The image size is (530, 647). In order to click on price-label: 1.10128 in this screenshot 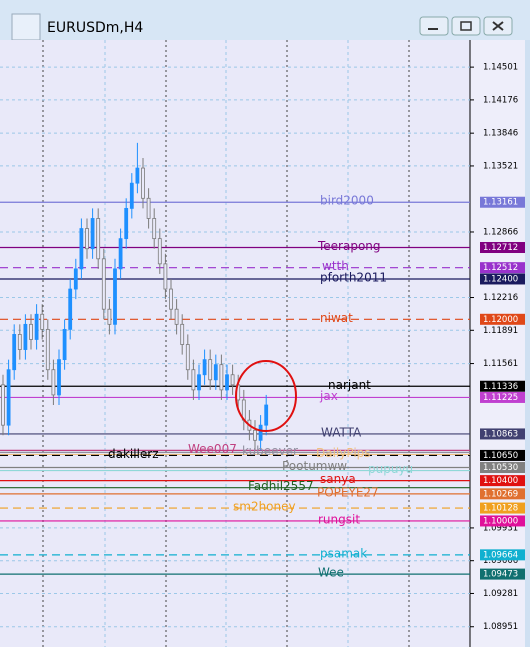, I will do `click(500, 509)`.